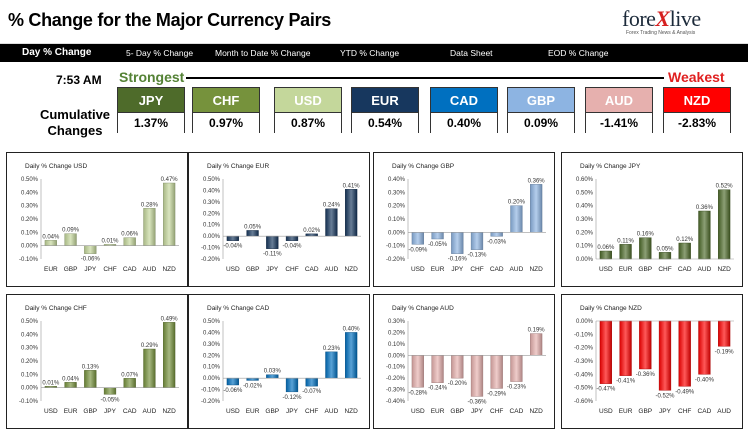  What do you see at coordinates (332, 349) in the screenshot?
I see `data-label: 0.23%` at bounding box center [332, 349].